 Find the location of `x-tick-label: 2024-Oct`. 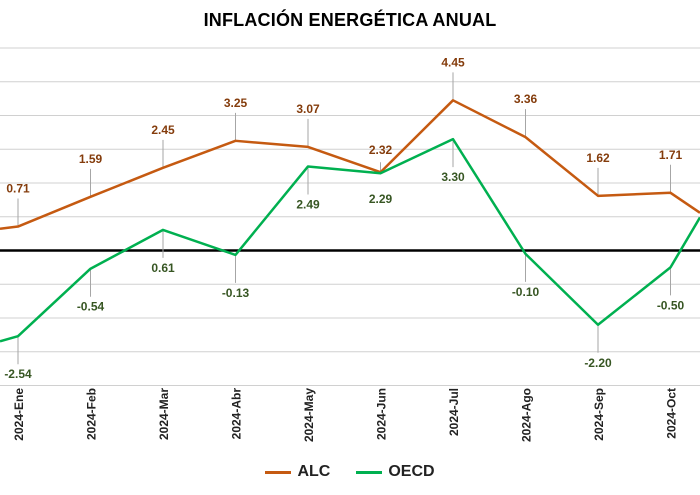

x-tick-label: 2024-Oct is located at coordinates (672, 413).